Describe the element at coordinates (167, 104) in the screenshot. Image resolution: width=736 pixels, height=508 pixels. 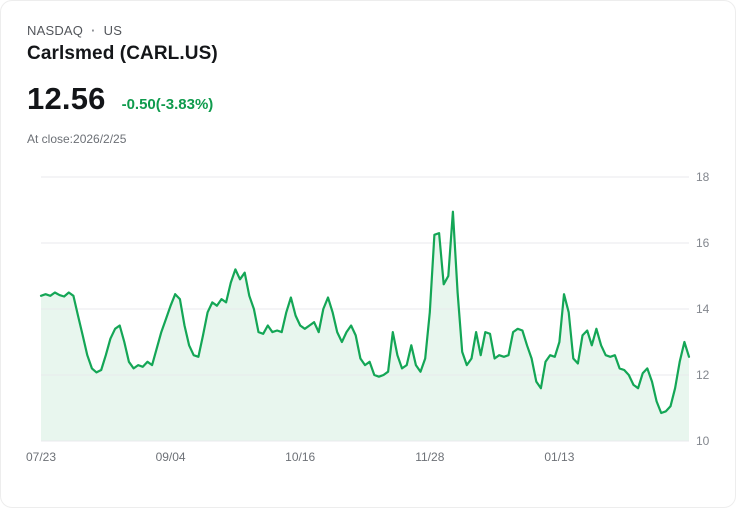
I see `price-change: -0.50(-3.83%)` at that location.